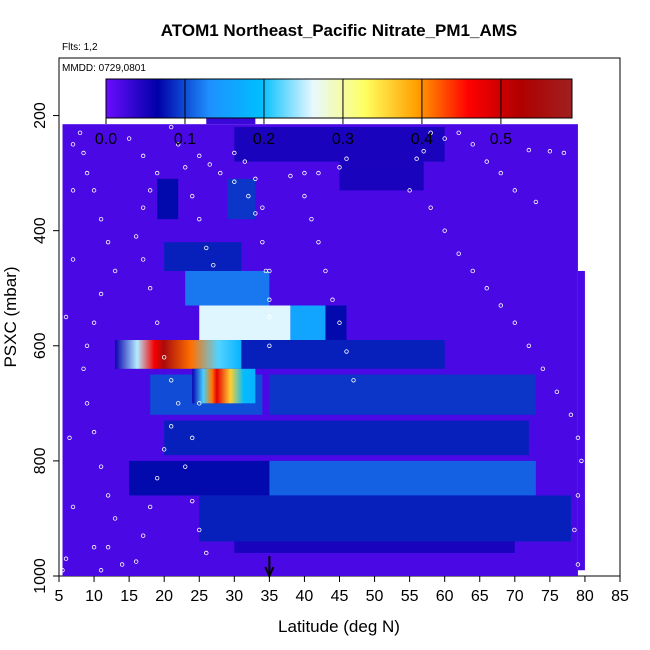 Image resolution: width=650 pixels, height=650 pixels. Describe the element at coordinates (445, 596) in the screenshot. I see `x-tick-label: 60` at that location.